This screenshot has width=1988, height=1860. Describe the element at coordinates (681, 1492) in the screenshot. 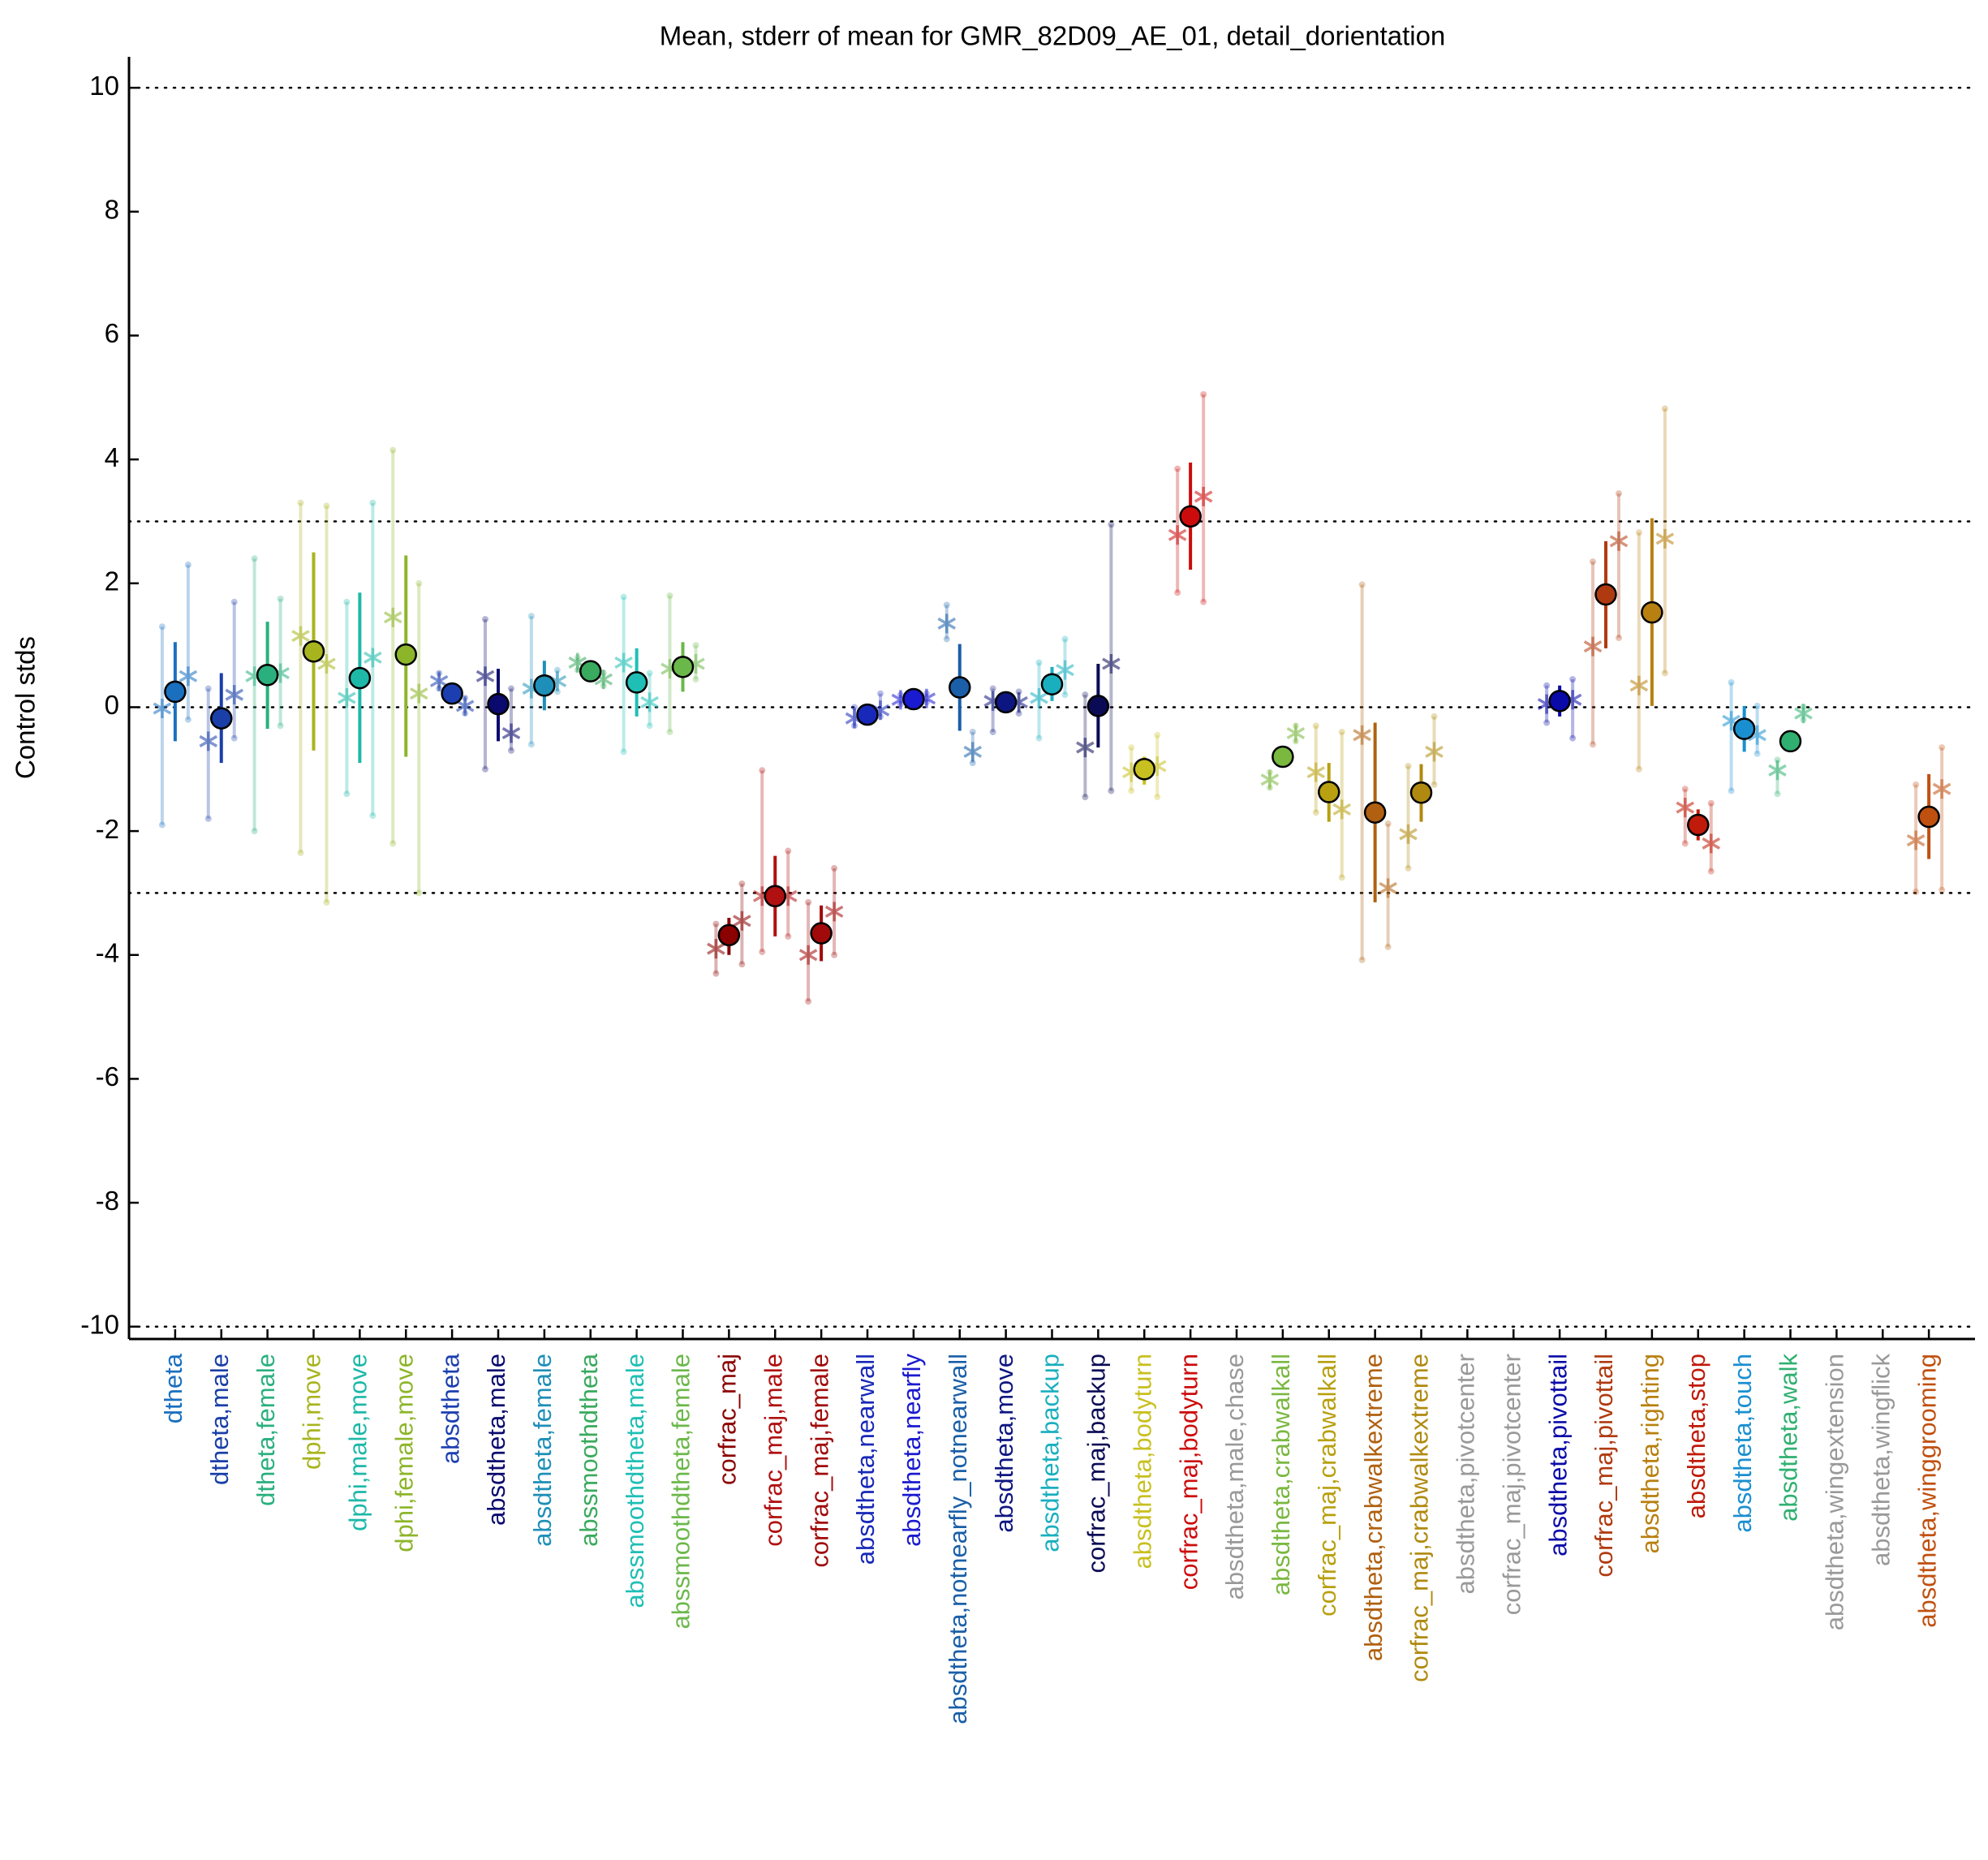

I see `x-tick-label: abssmoothdtheta,female` at that location.